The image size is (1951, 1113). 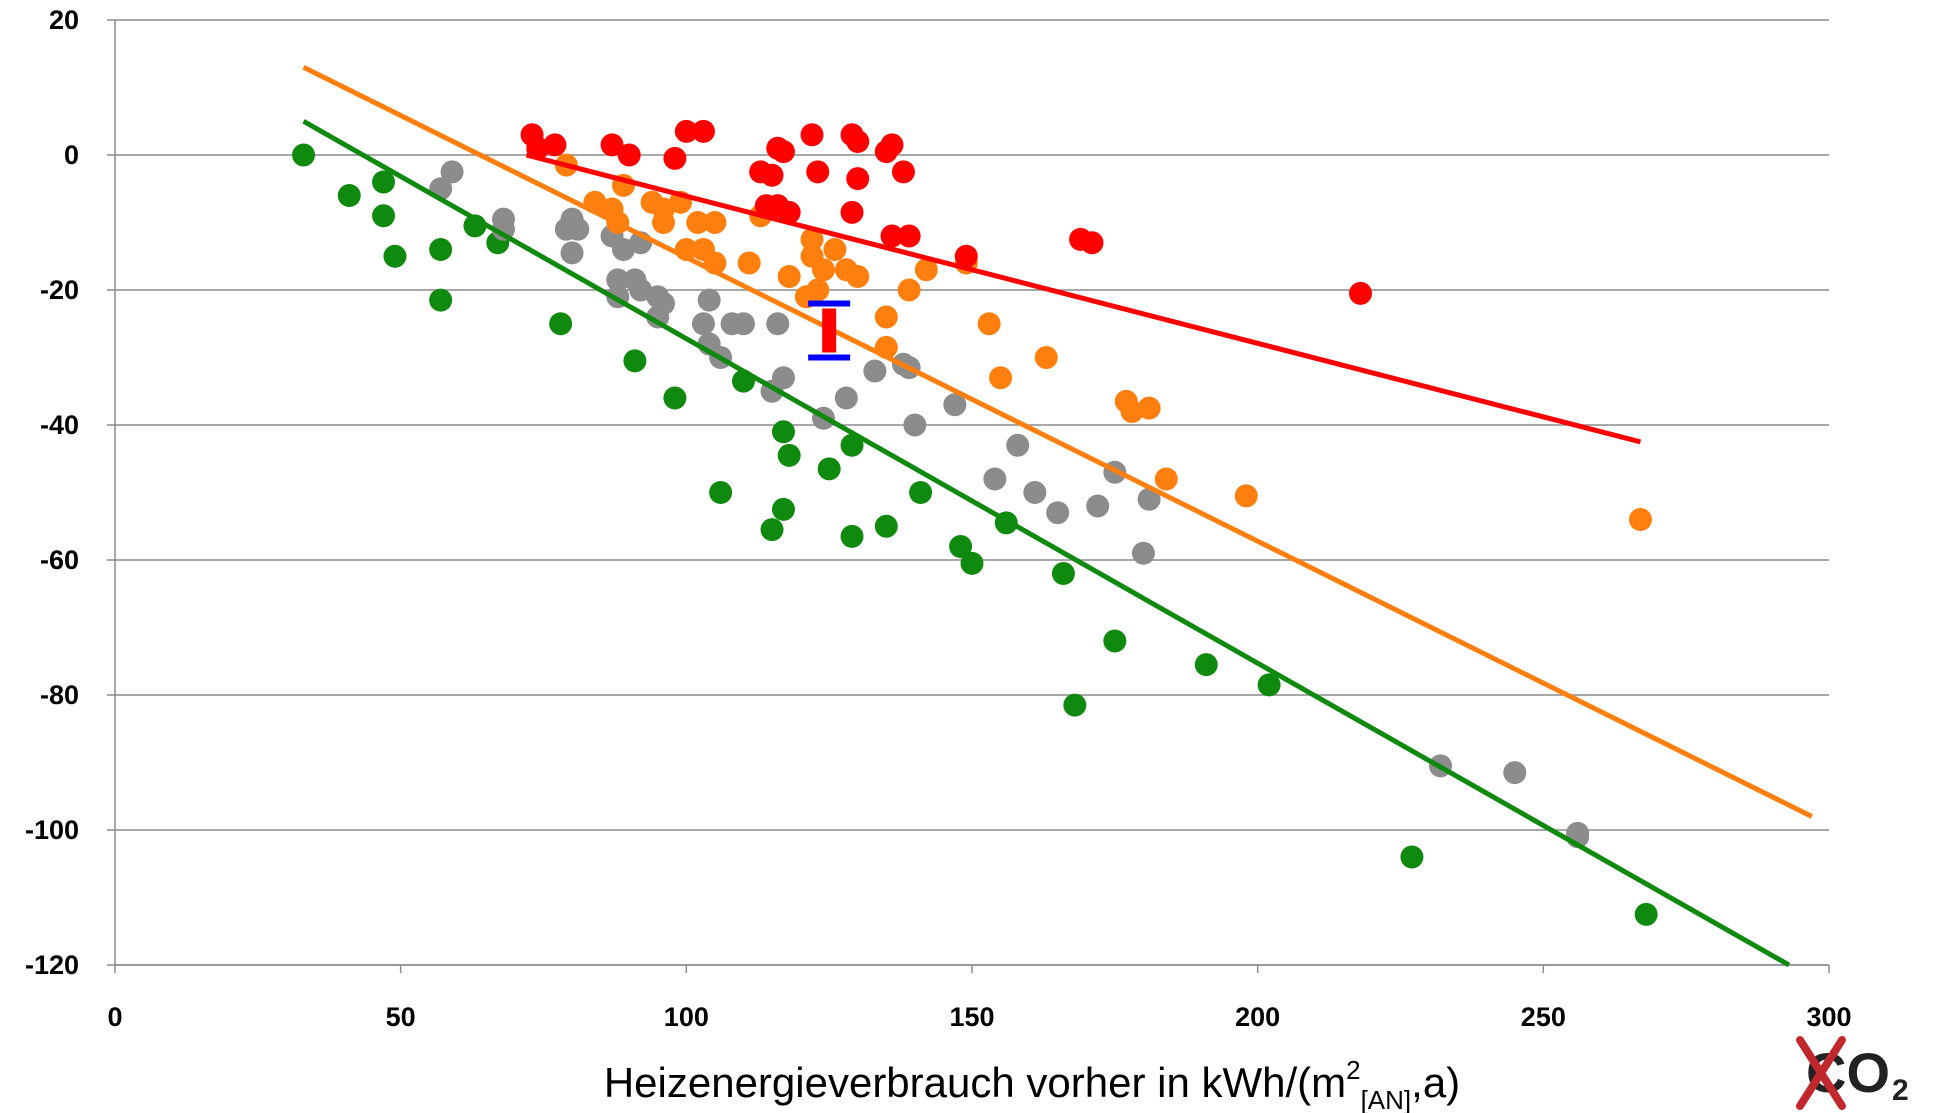 What do you see at coordinates (1821, 1073) in the screenshot?
I see `co2-logo-cross-stroke` at bounding box center [1821, 1073].